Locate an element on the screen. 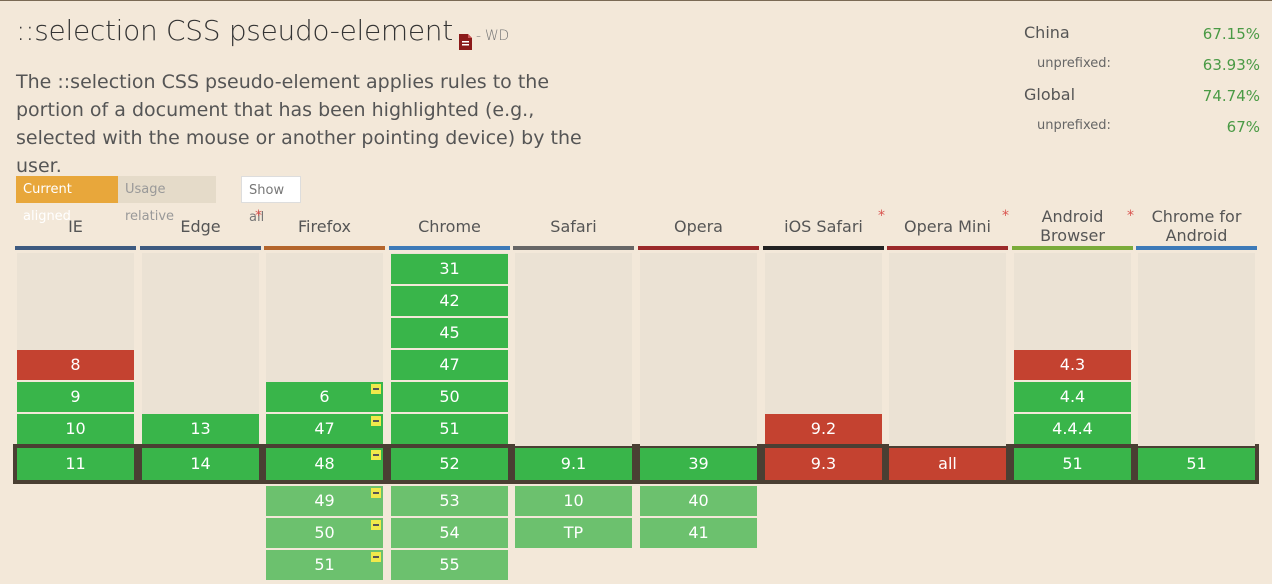 This screenshot has height=584, width=1272. current-version-cell: 11 is located at coordinates (75, 464).